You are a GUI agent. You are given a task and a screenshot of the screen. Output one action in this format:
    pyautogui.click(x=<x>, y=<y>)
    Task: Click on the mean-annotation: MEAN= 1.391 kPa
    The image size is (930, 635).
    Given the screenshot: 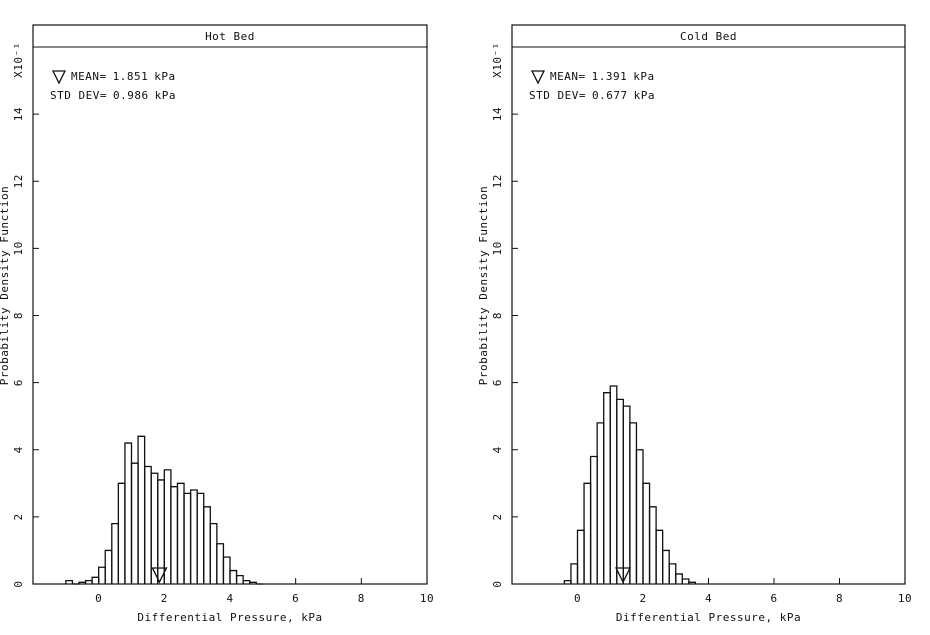 What is the action you would take?
    pyautogui.click(x=602, y=76)
    